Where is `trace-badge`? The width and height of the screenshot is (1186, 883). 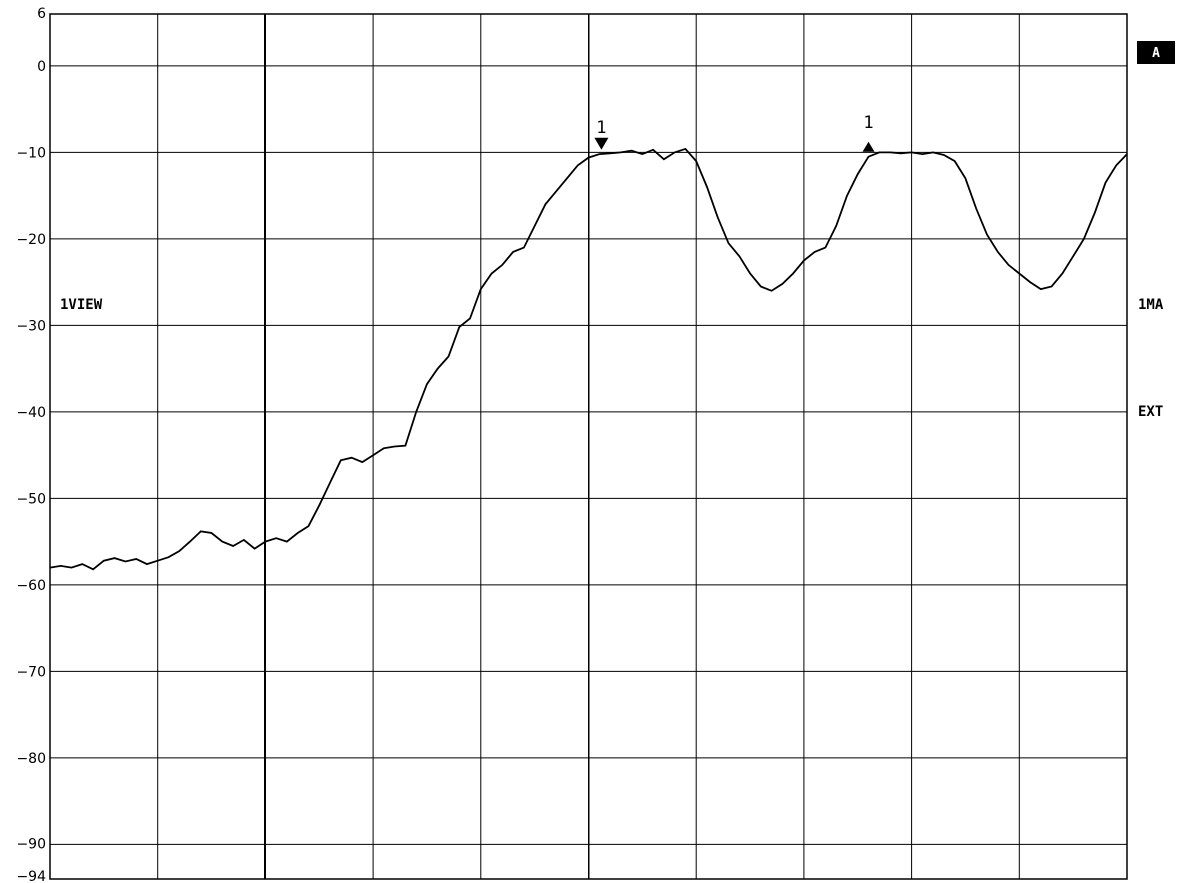 trace-badge is located at coordinates (1156, 52).